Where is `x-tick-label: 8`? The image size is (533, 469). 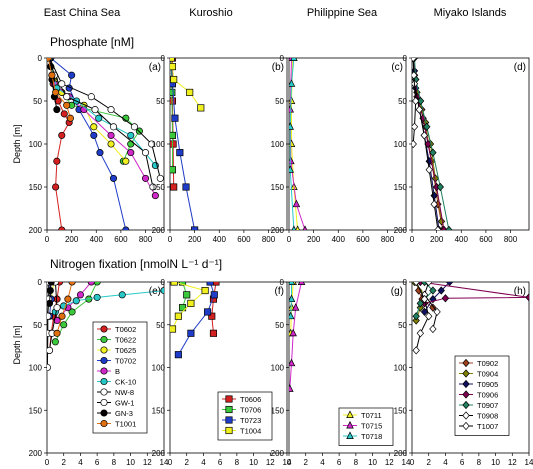
x-tick-label: 8 is located at coordinates (356, 462).